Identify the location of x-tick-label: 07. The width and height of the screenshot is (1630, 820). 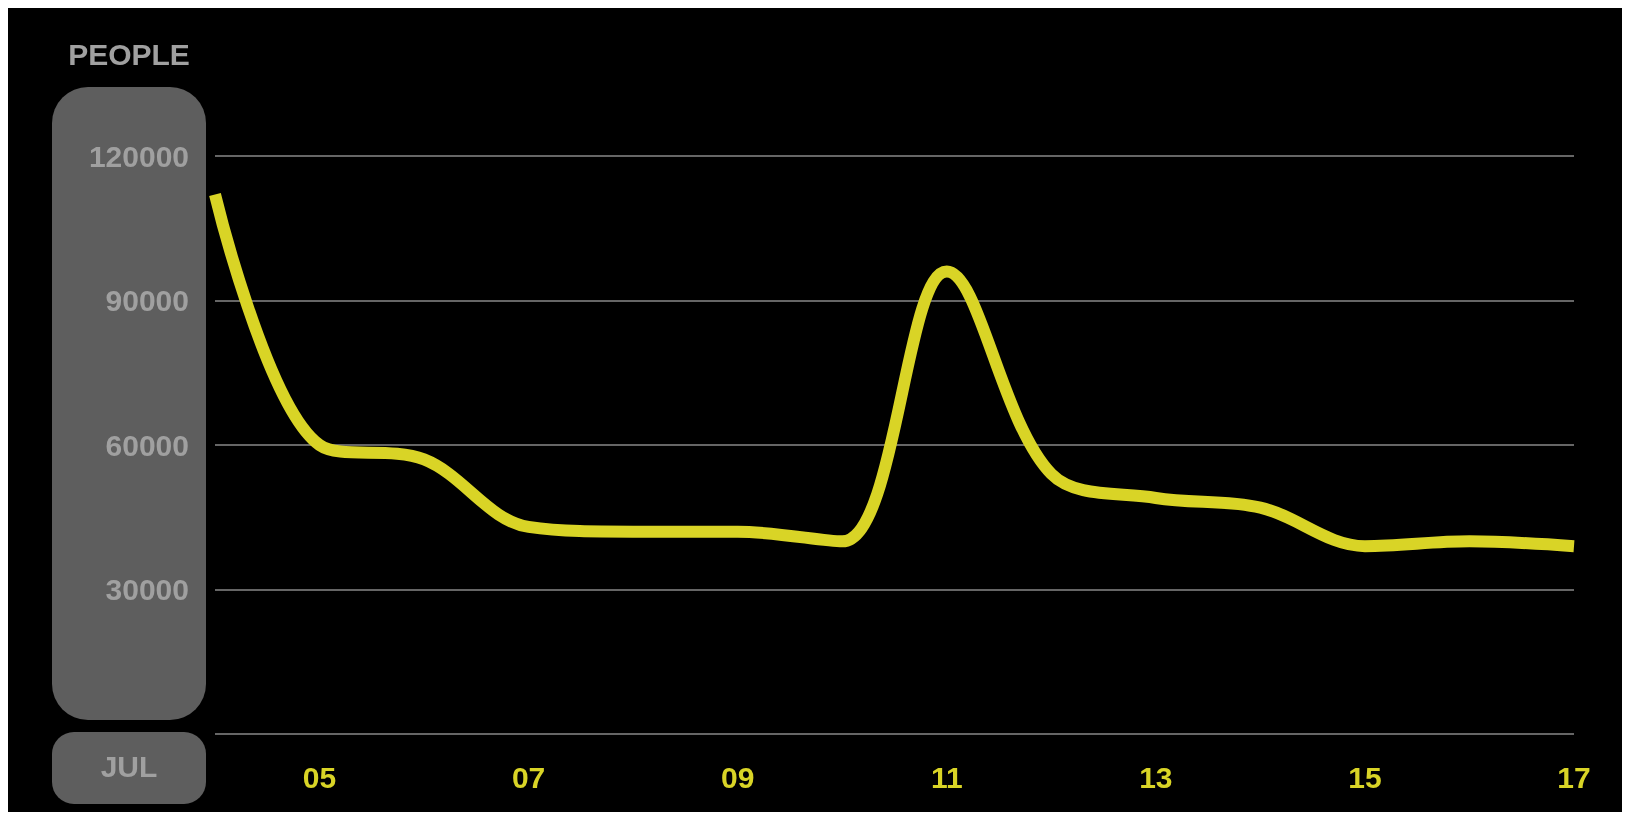
(528, 777).